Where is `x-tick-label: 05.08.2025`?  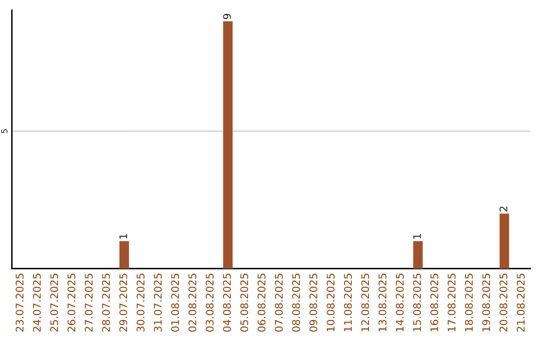
x-tick-label: 05.08.2025 is located at coordinates (244, 303).